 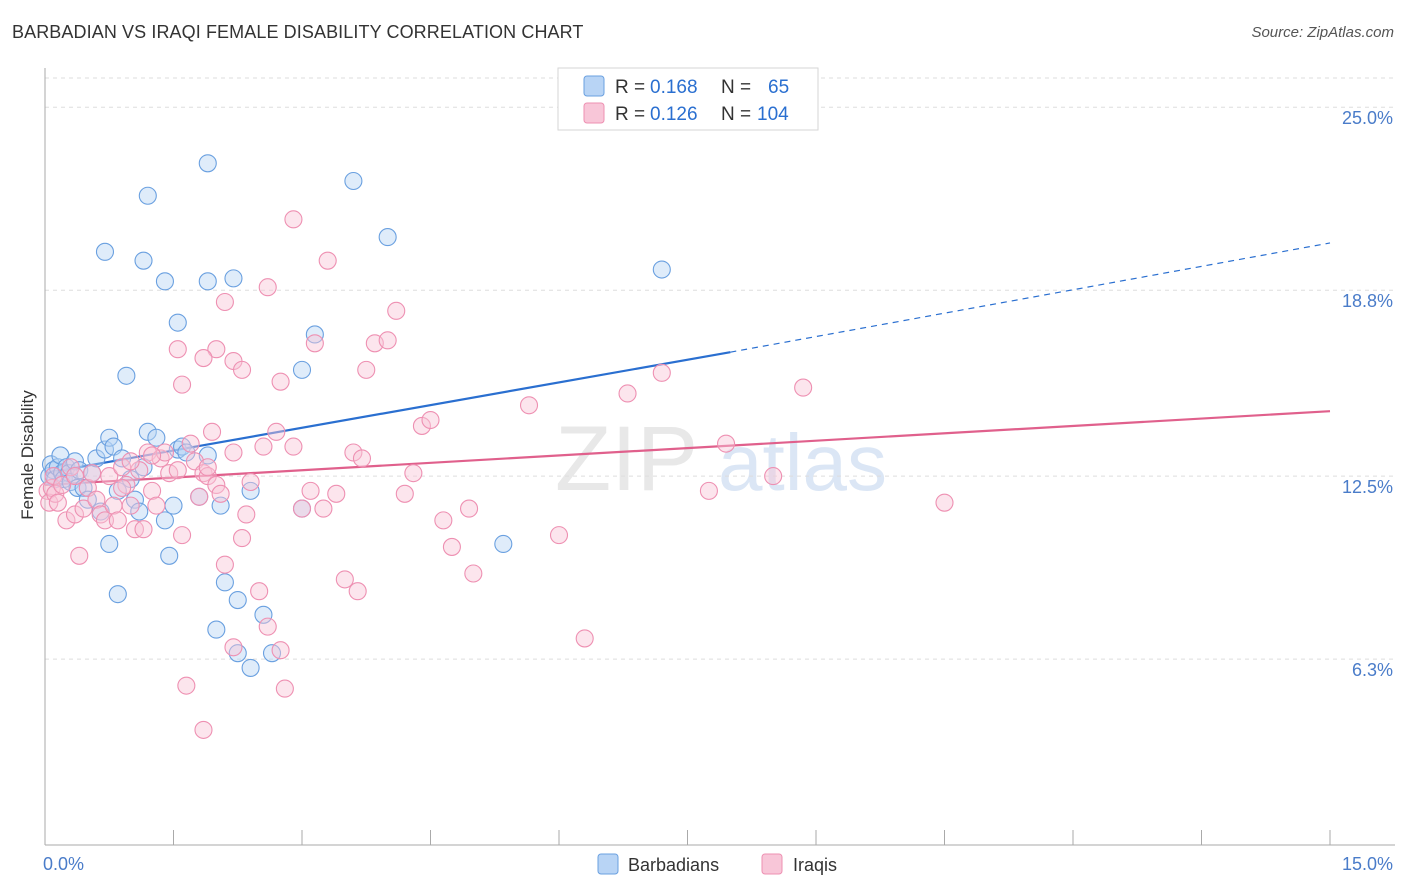 I want to click on legend-blue-n-value: 65, so click(x=778, y=87).